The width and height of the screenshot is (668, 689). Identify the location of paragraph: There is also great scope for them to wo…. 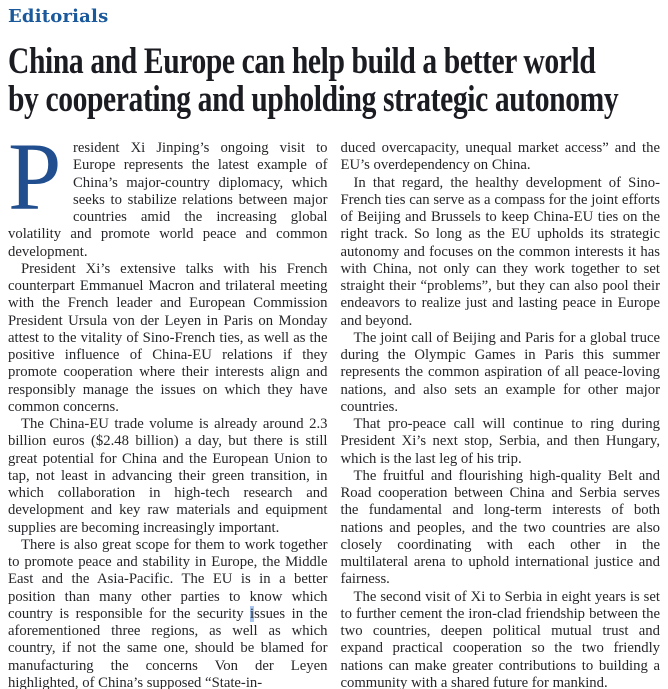
(168, 613).